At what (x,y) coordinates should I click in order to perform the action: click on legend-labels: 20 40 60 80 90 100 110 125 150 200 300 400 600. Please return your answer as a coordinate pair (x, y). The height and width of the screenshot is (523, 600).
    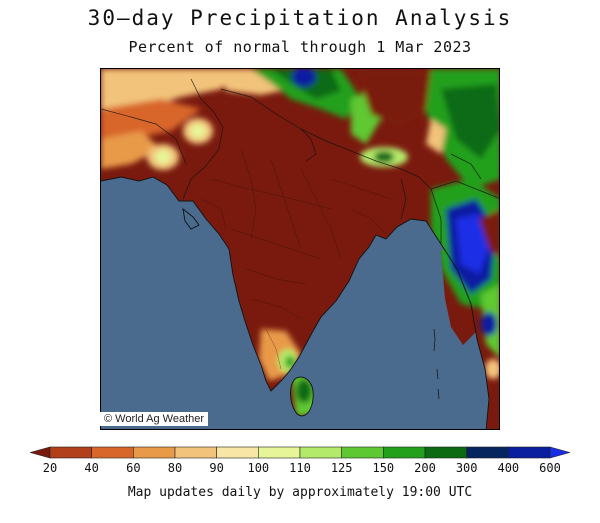
    Looking at the image, I should click on (300, 469).